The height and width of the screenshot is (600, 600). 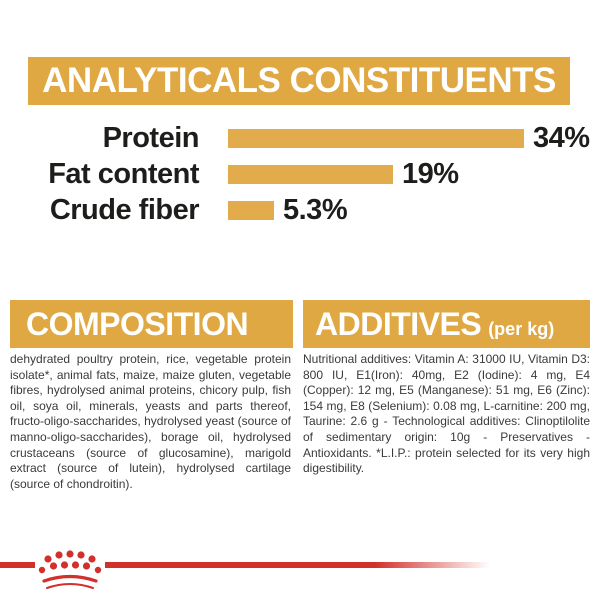 What do you see at coordinates (398, 323) in the screenshot?
I see `additives-heading: ADDITIVES` at bounding box center [398, 323].